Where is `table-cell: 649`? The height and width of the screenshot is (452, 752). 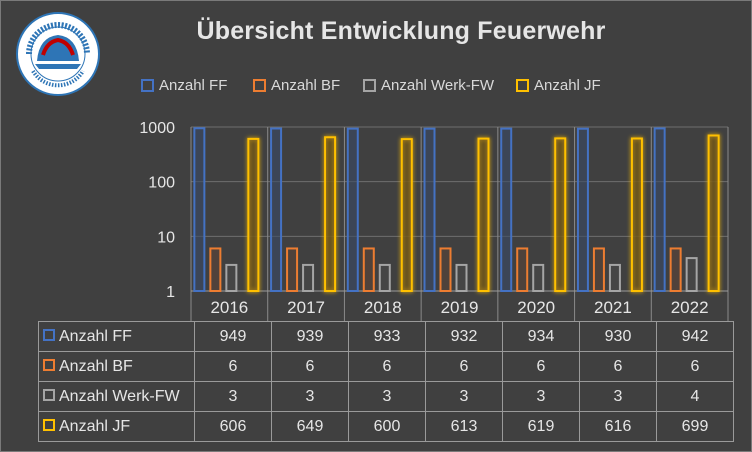 table-cell: 649 is located at coordinates (310, 426).